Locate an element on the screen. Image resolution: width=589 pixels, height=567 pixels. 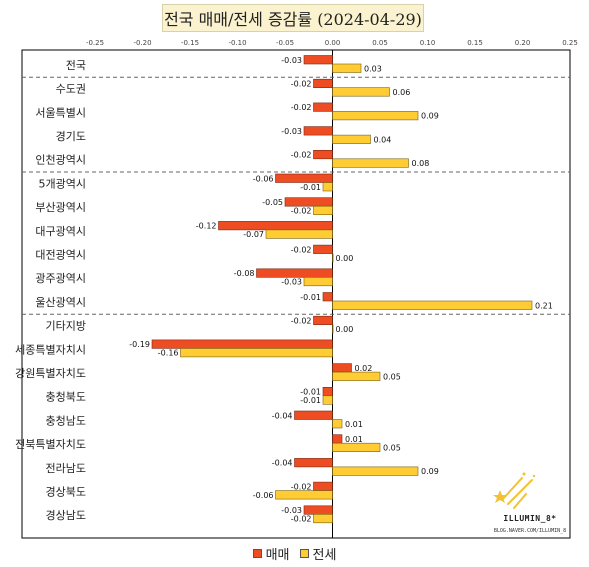
category-label: 세종특별자치시 is located at coordinates (50, 349).